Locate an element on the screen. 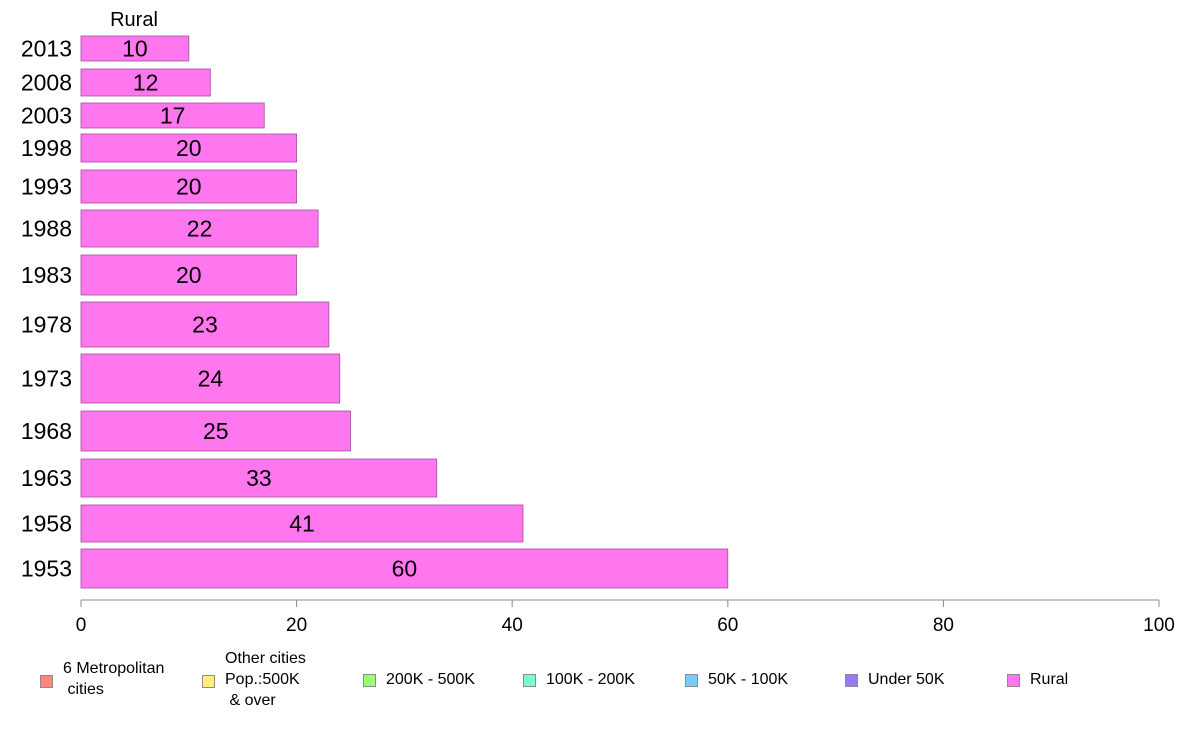 The height and width of the screenshot is (736, 1188). legend-label: Under 50K is located at coordinates (906, 679).